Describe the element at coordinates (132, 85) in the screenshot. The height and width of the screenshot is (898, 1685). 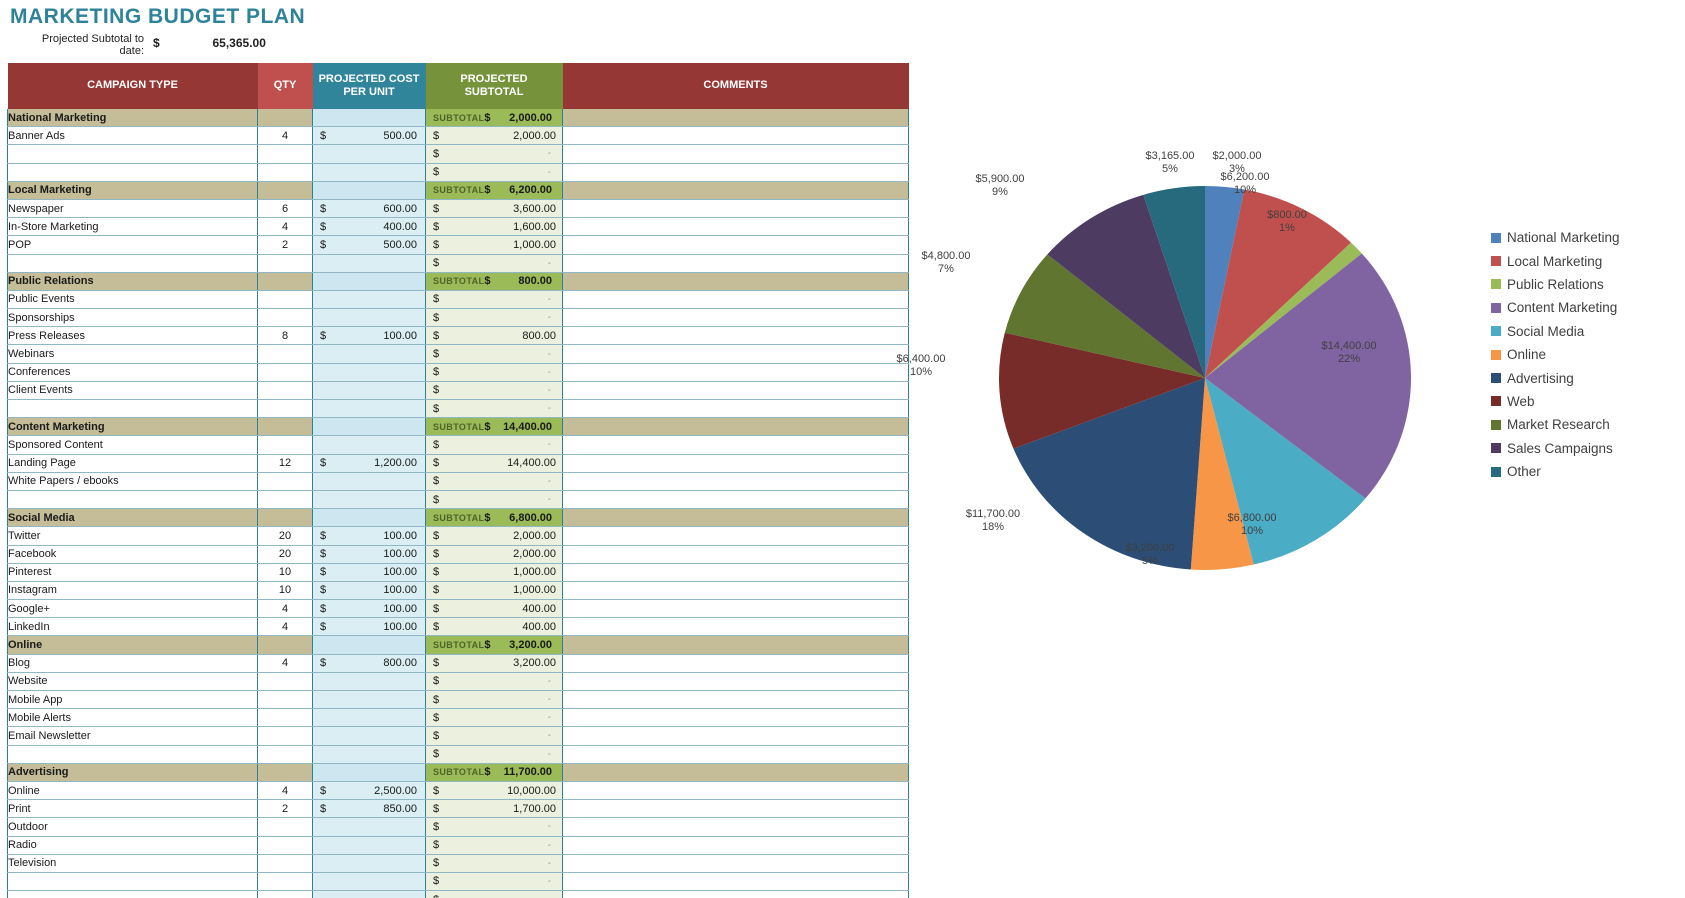
I see `header-campaign-type: CAMPAIGN TYPE` at that location.